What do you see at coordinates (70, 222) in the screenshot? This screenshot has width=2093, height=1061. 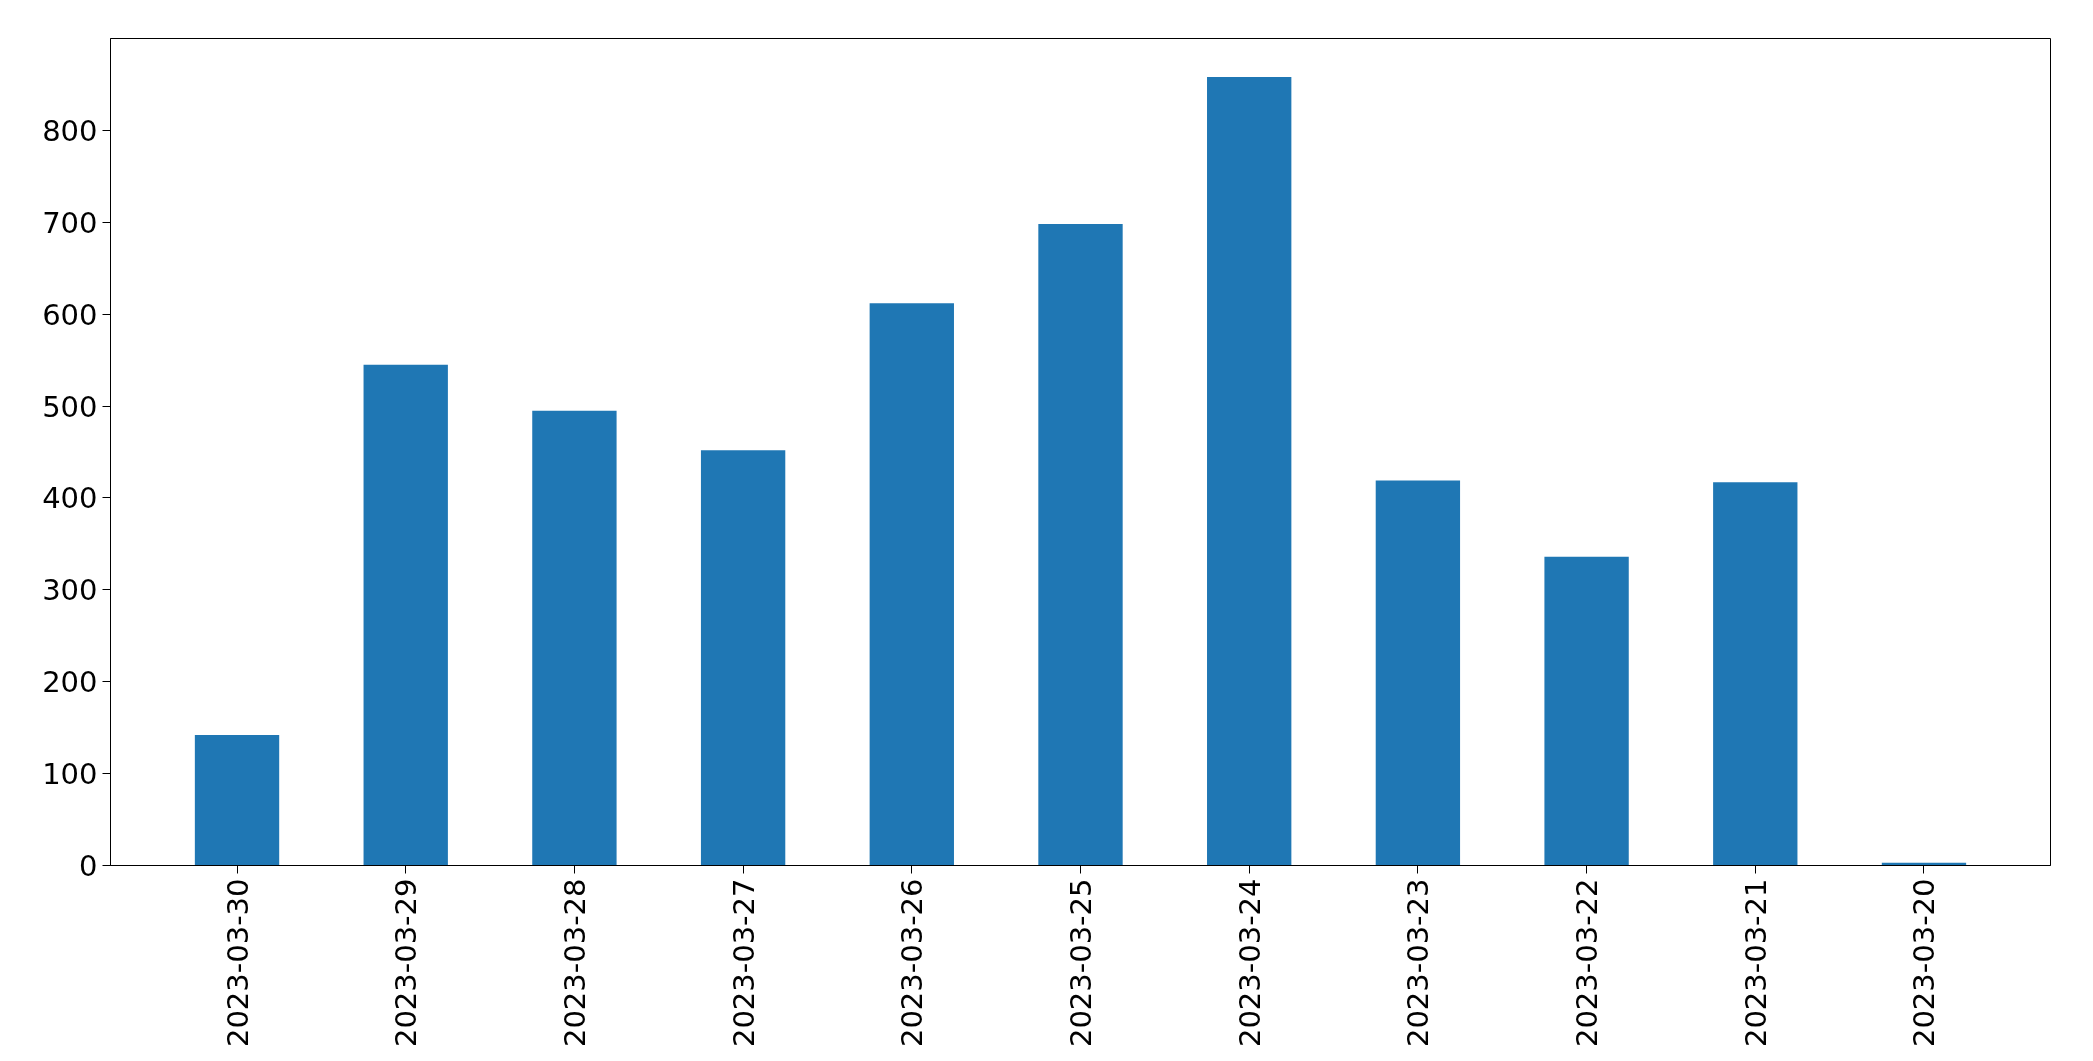 I see `y-tick-label: 700` at bounding box center [70, 222].